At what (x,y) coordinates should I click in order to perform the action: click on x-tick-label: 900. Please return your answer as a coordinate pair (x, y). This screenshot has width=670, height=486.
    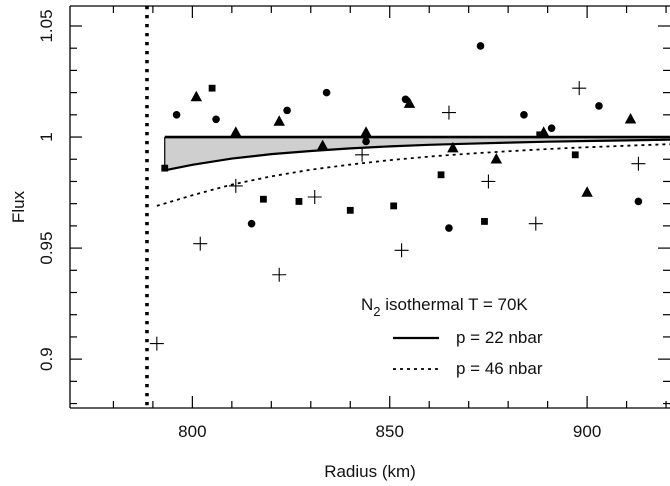
    Looking at the image, I should click on (587, 431).